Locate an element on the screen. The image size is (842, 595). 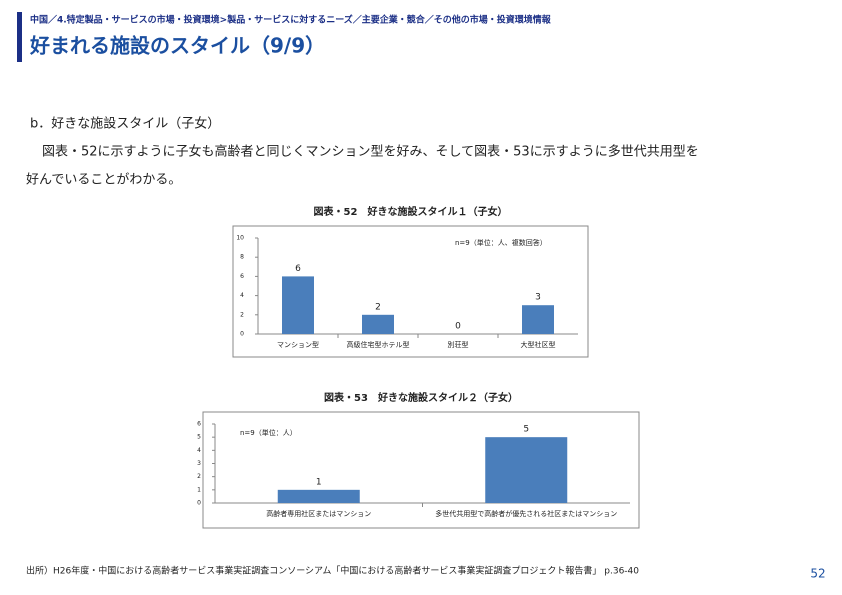
x-tick-label: マンション型 is located at coordinates (298, 344).